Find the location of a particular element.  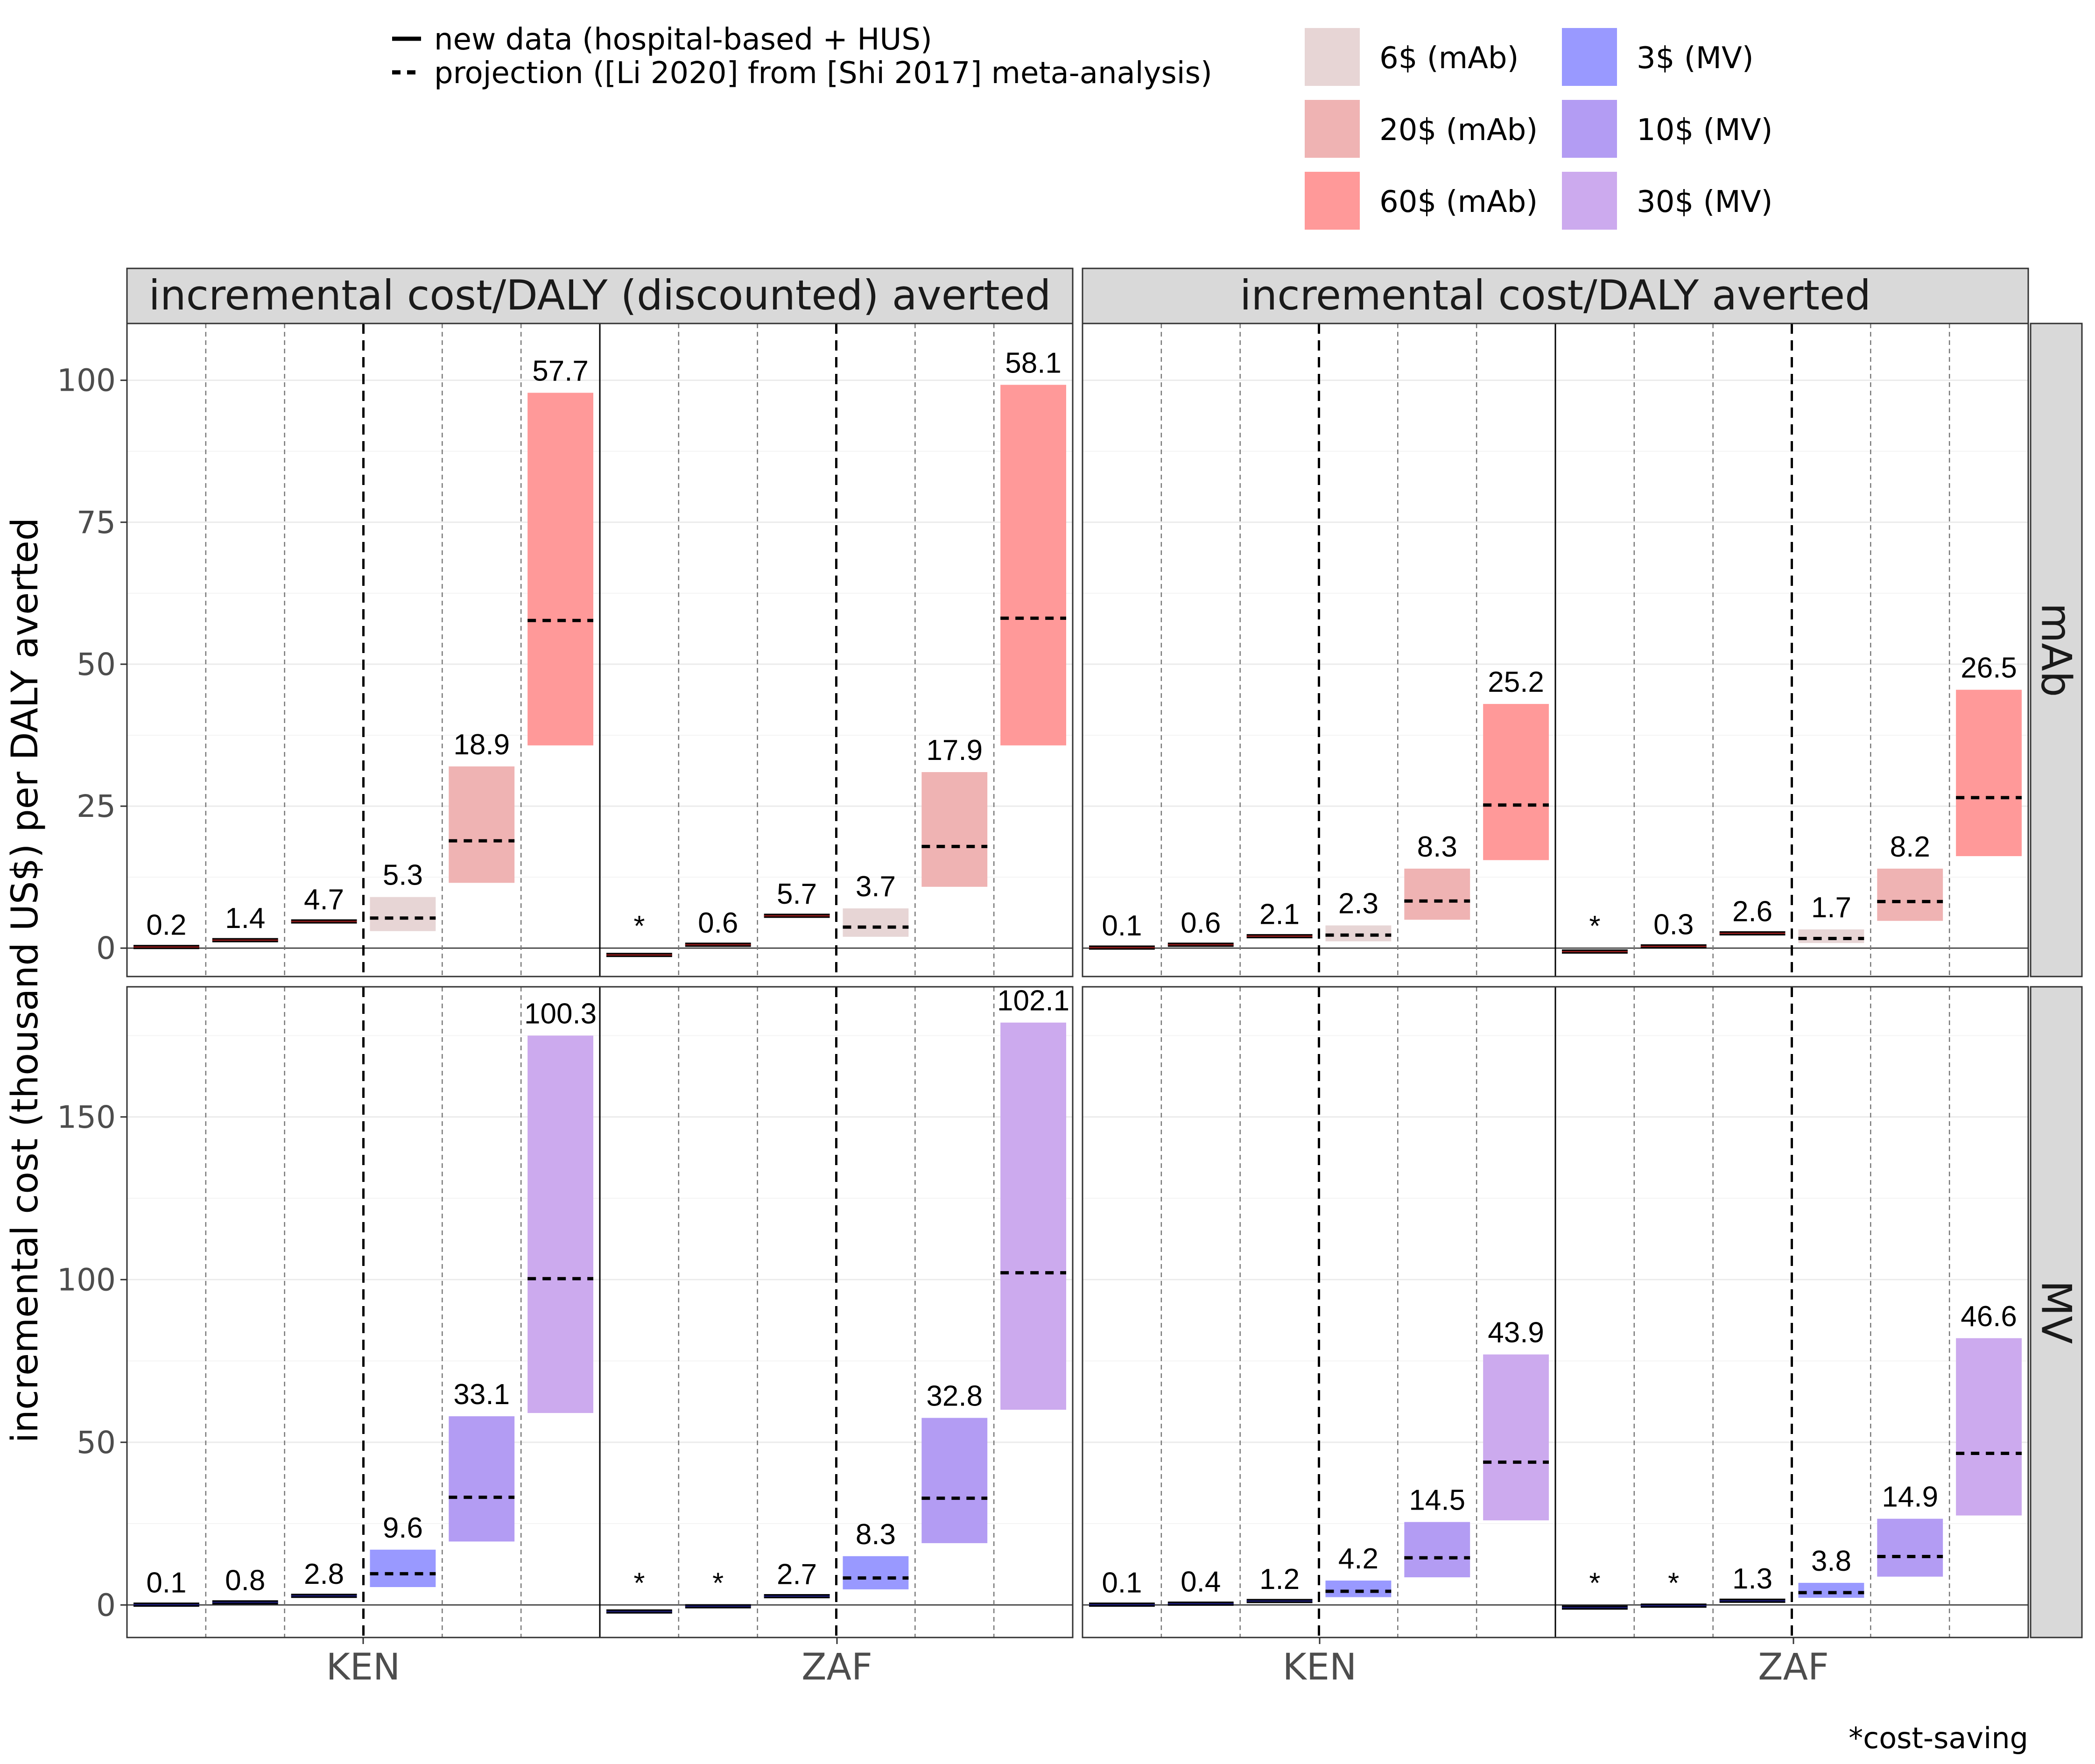

value-label-ken-1: 0.8 is located at coordinates (245, 1581).